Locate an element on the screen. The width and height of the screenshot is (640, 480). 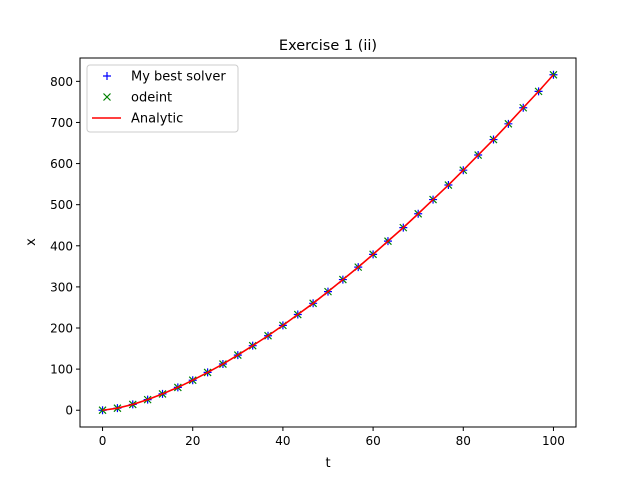
legend-box is located at coordinates (162, 98).